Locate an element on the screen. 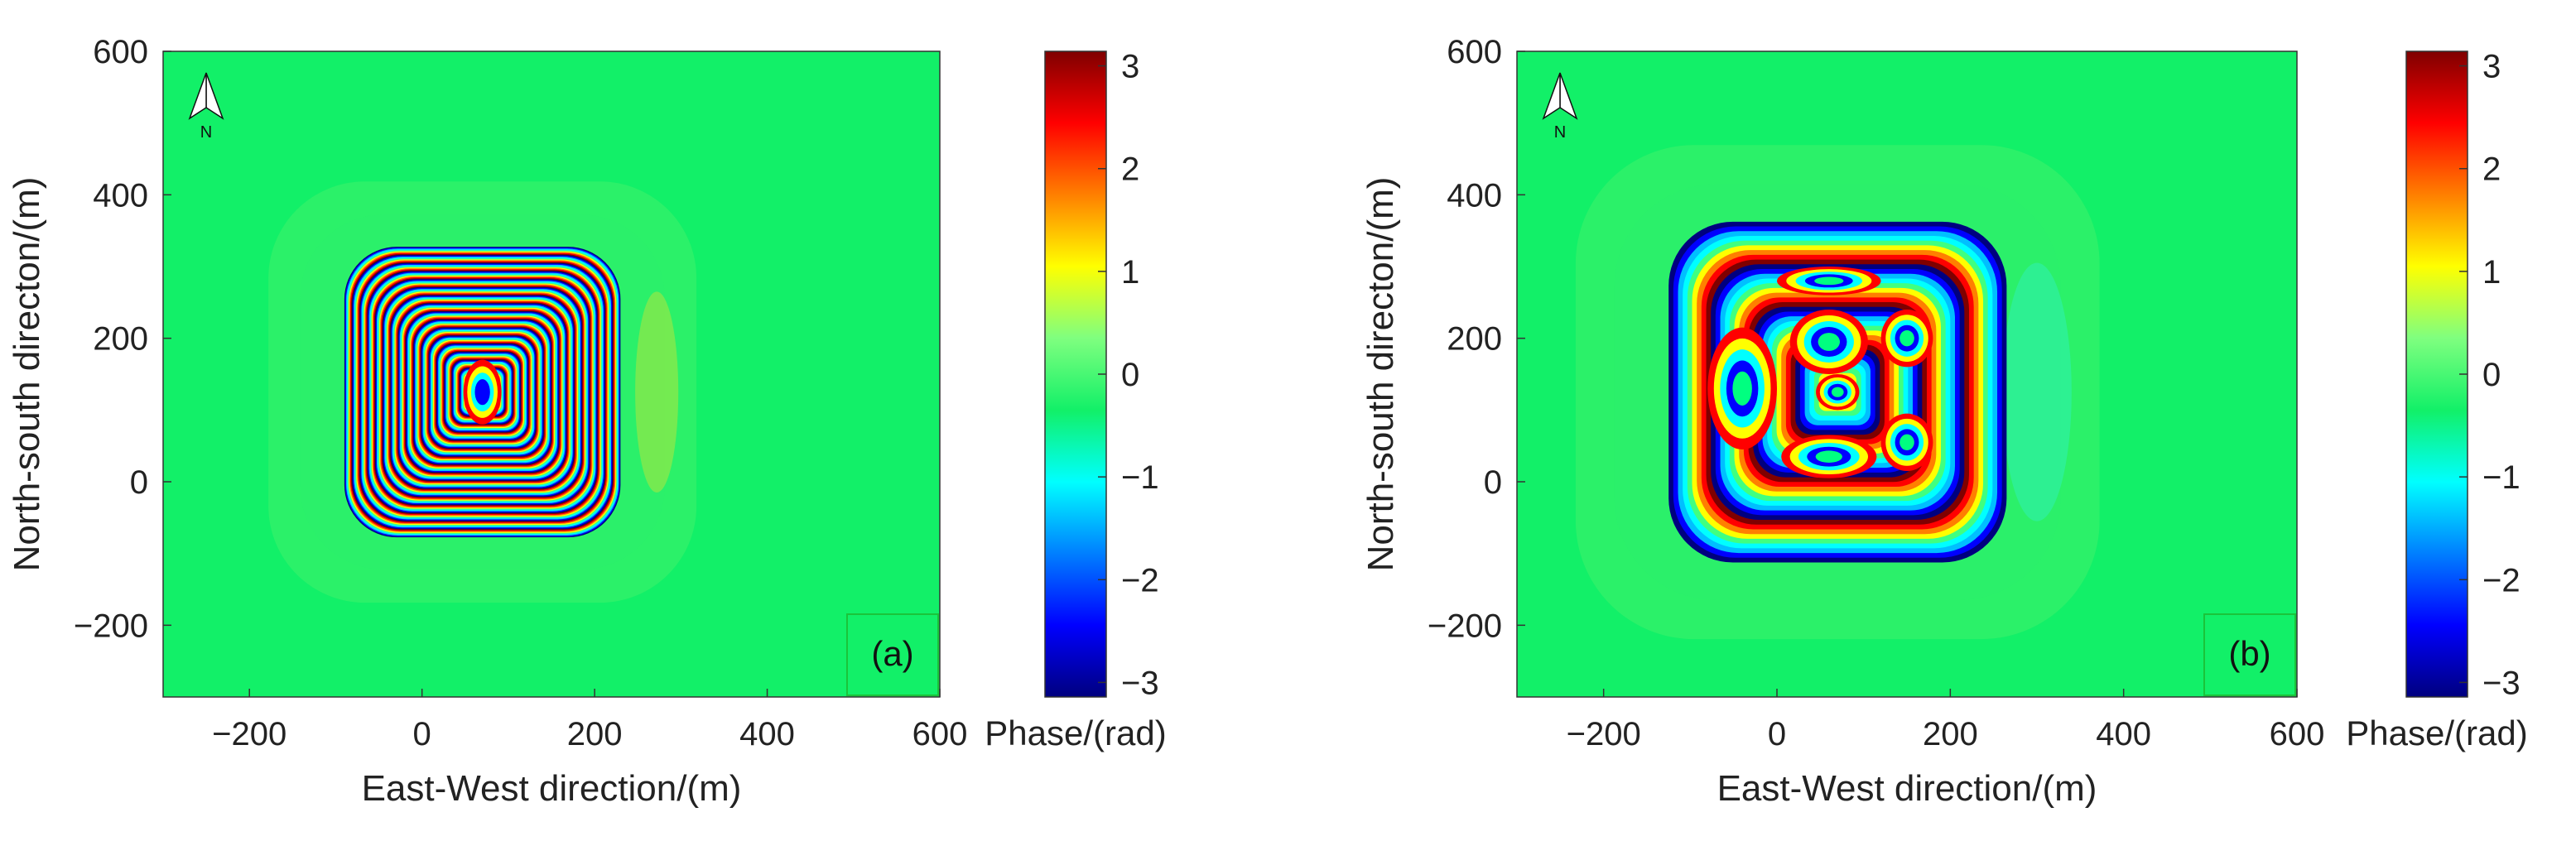 This screenshot has height=841, width=2576. panel-tag: (b) is located at coordinates (2249, 653).